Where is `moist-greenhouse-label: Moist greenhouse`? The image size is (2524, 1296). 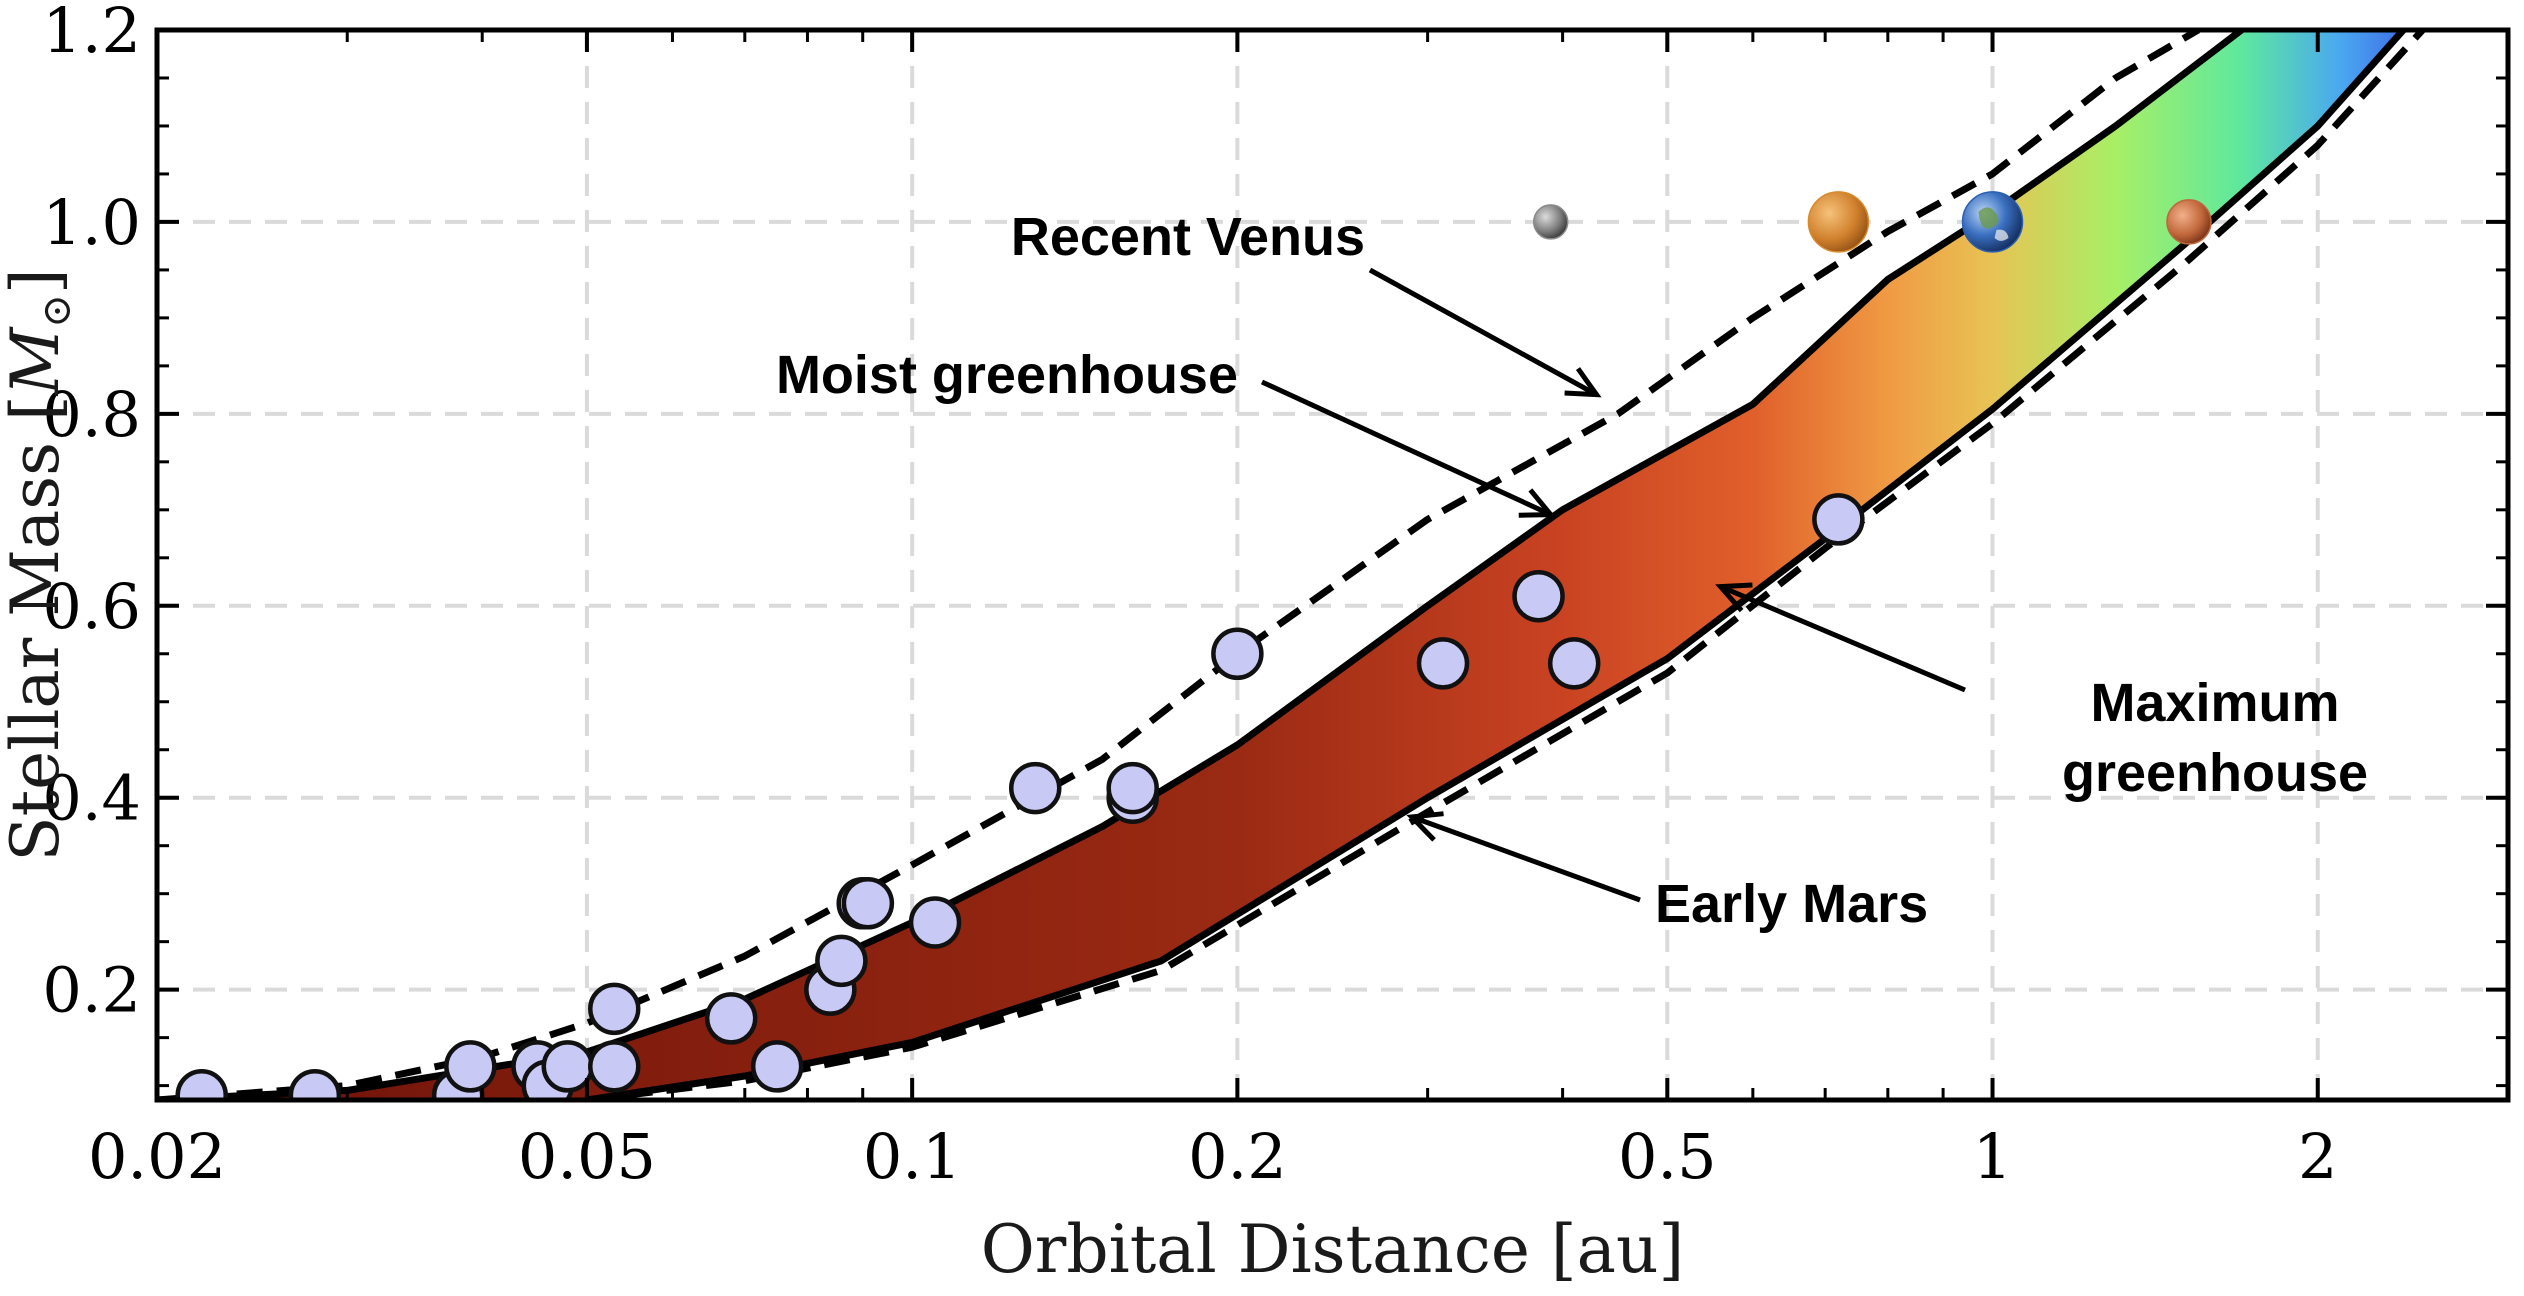 moist-greenhouse-label: Moist greenhouse is located at coordinates (1007, 375).